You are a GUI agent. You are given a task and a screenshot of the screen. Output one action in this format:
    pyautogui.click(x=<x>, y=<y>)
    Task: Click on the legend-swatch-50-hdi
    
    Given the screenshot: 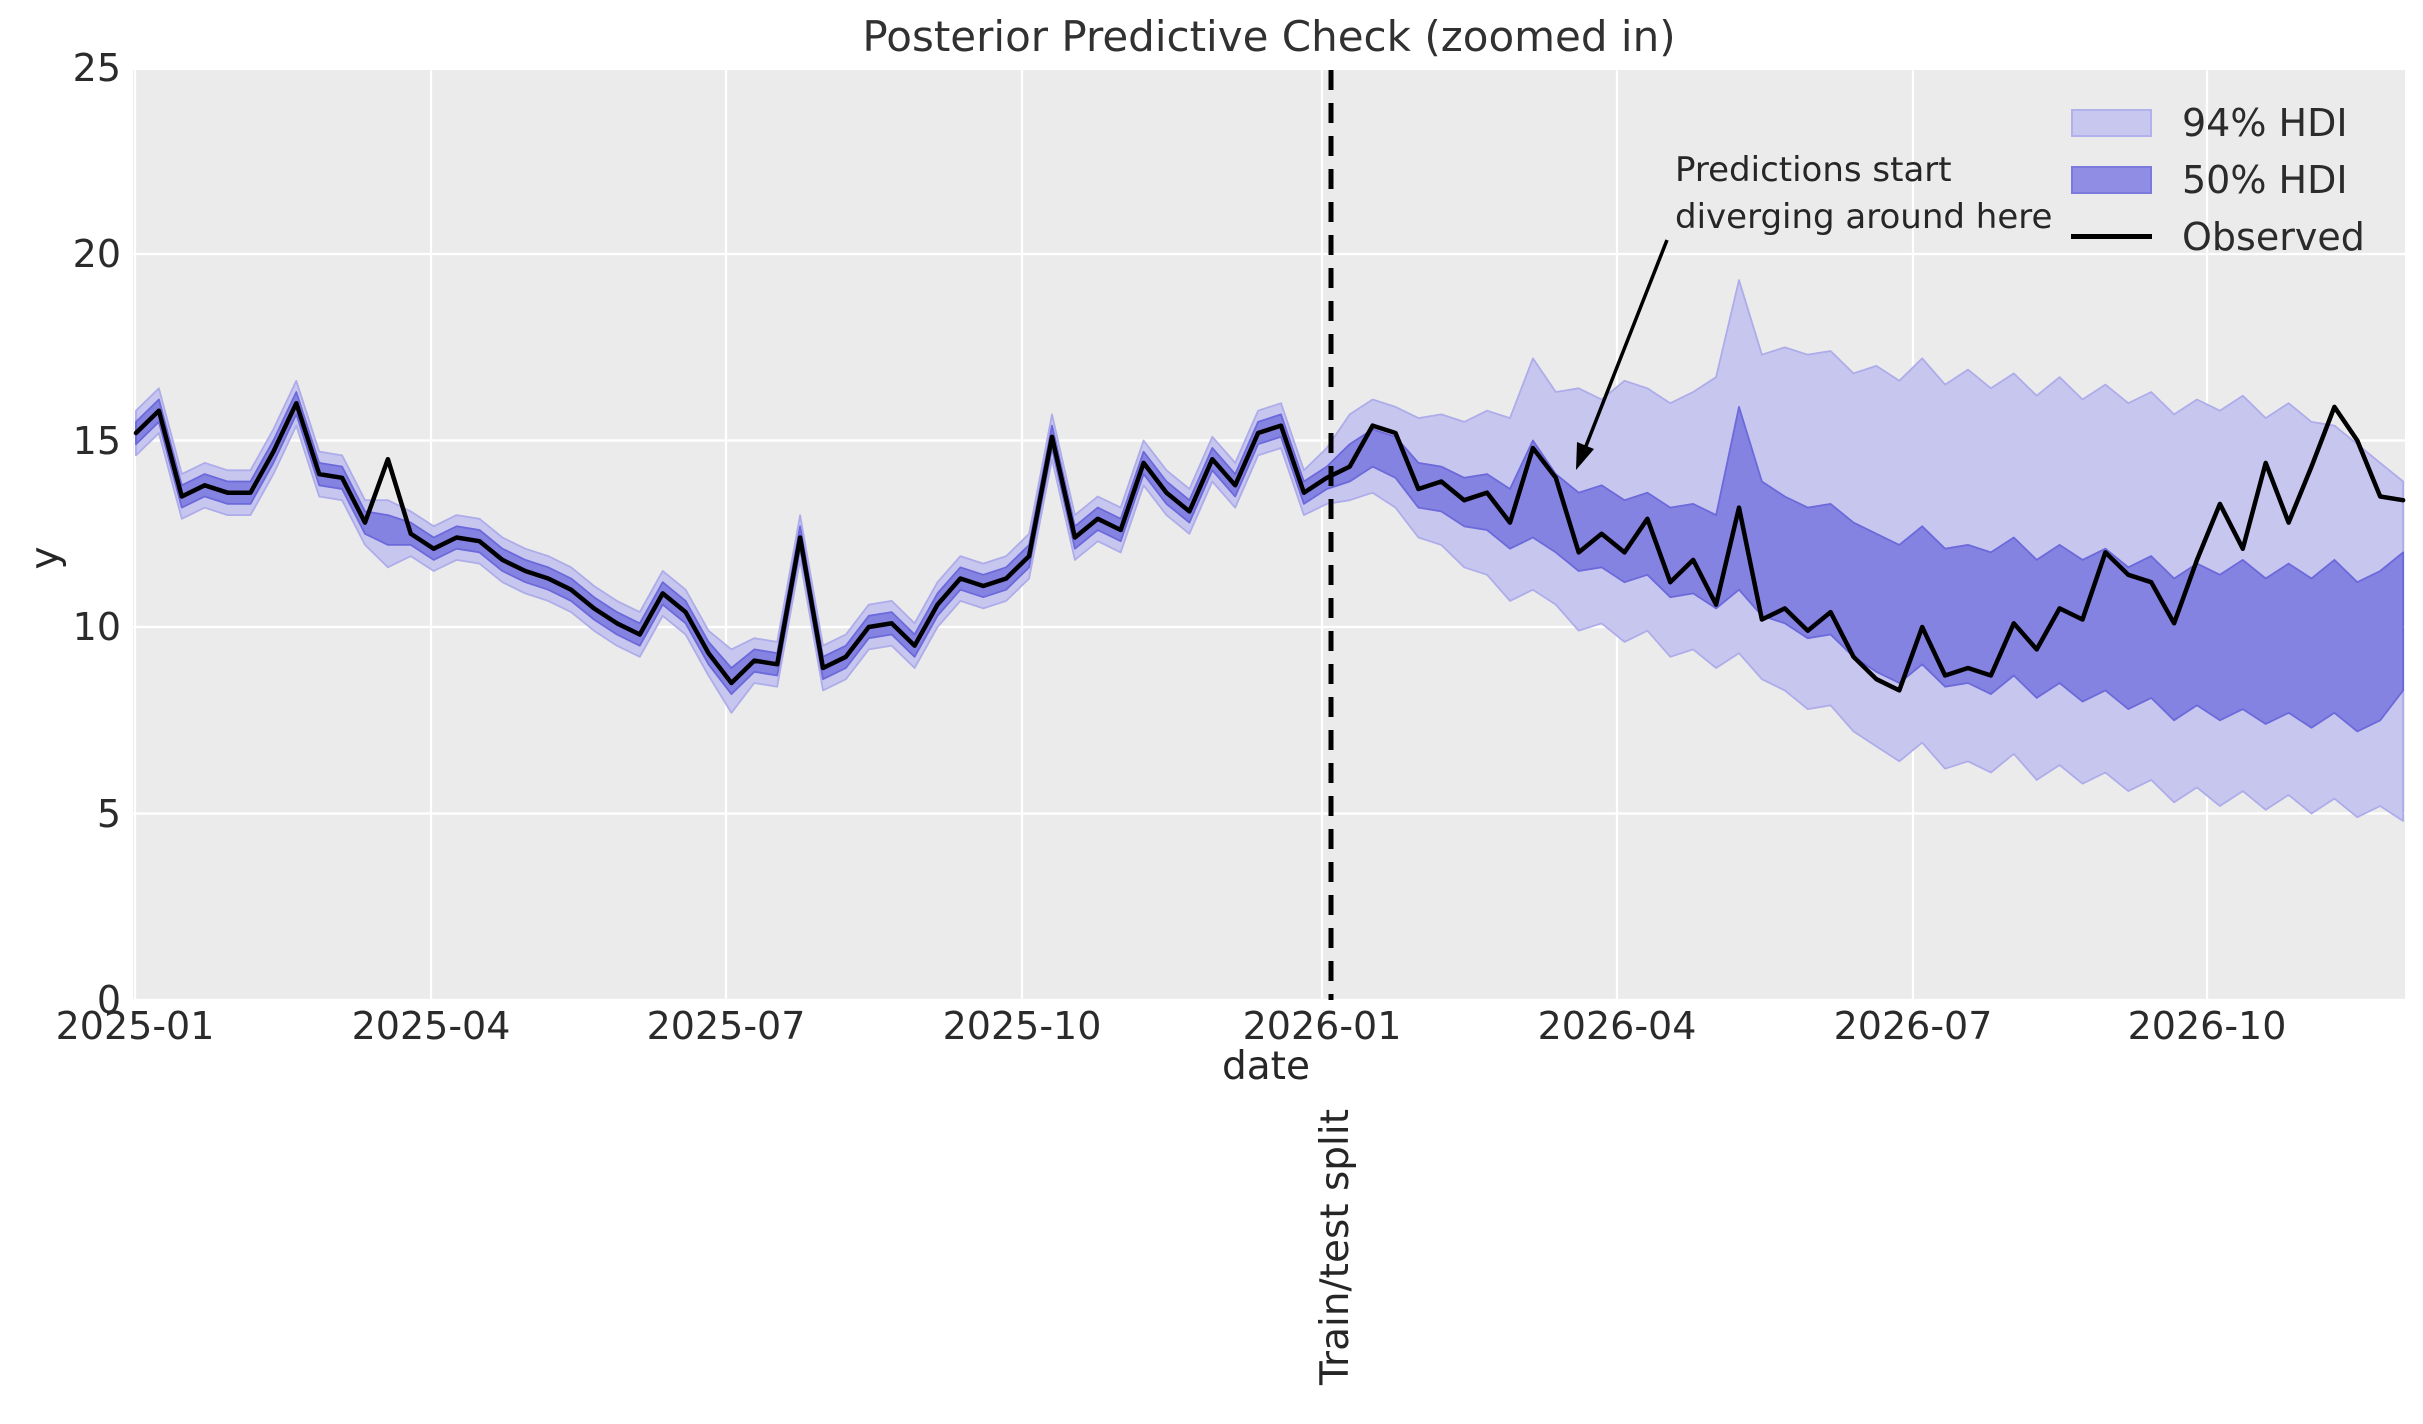 What is the action you would take?
    pyautogui.click(x=2111, y=179)
    